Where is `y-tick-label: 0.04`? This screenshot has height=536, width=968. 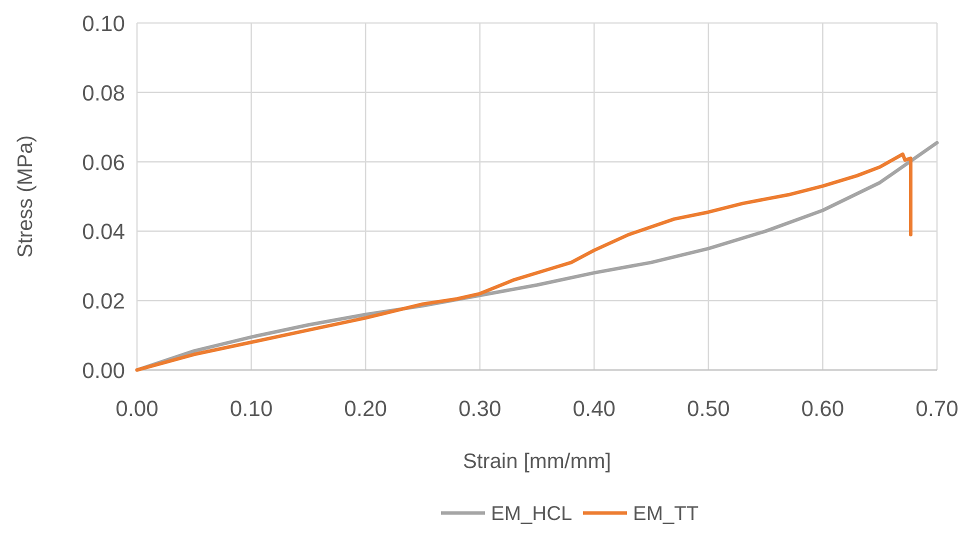
y-tick-label: 0.04 is located at coordinates (103, 231).